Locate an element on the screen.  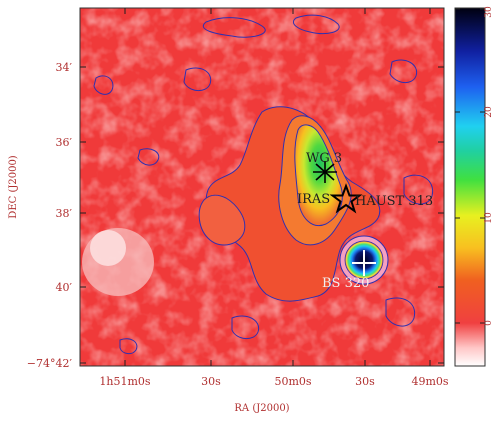
y-tick-label: 36′ is located at coordinates (64, 142).